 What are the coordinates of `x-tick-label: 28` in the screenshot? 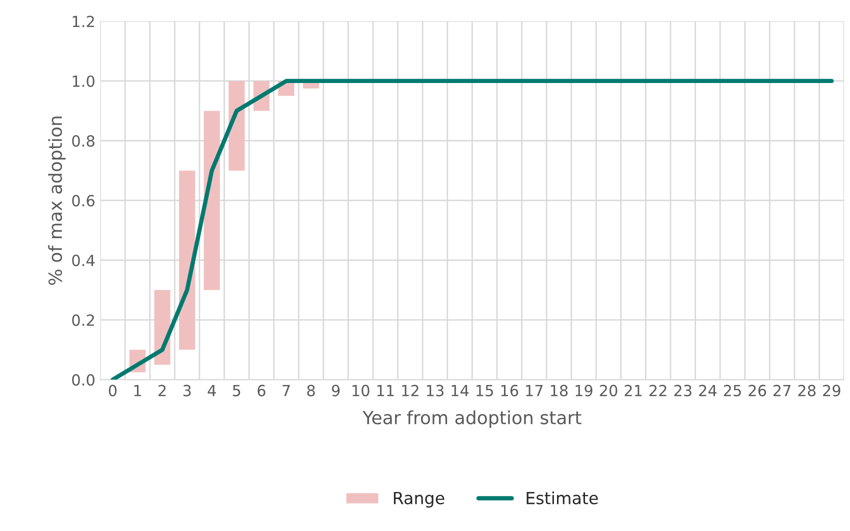 It's located at (807, 390).